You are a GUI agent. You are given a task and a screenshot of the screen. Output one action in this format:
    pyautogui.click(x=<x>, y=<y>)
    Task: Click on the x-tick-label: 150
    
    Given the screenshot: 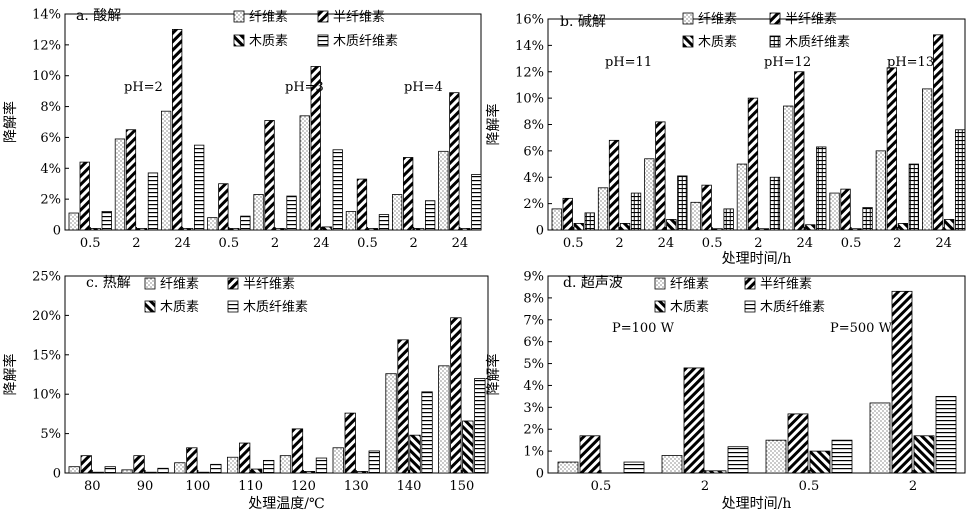 What is the action you would take?
    pyautogui.click(x=461, y=486)
    